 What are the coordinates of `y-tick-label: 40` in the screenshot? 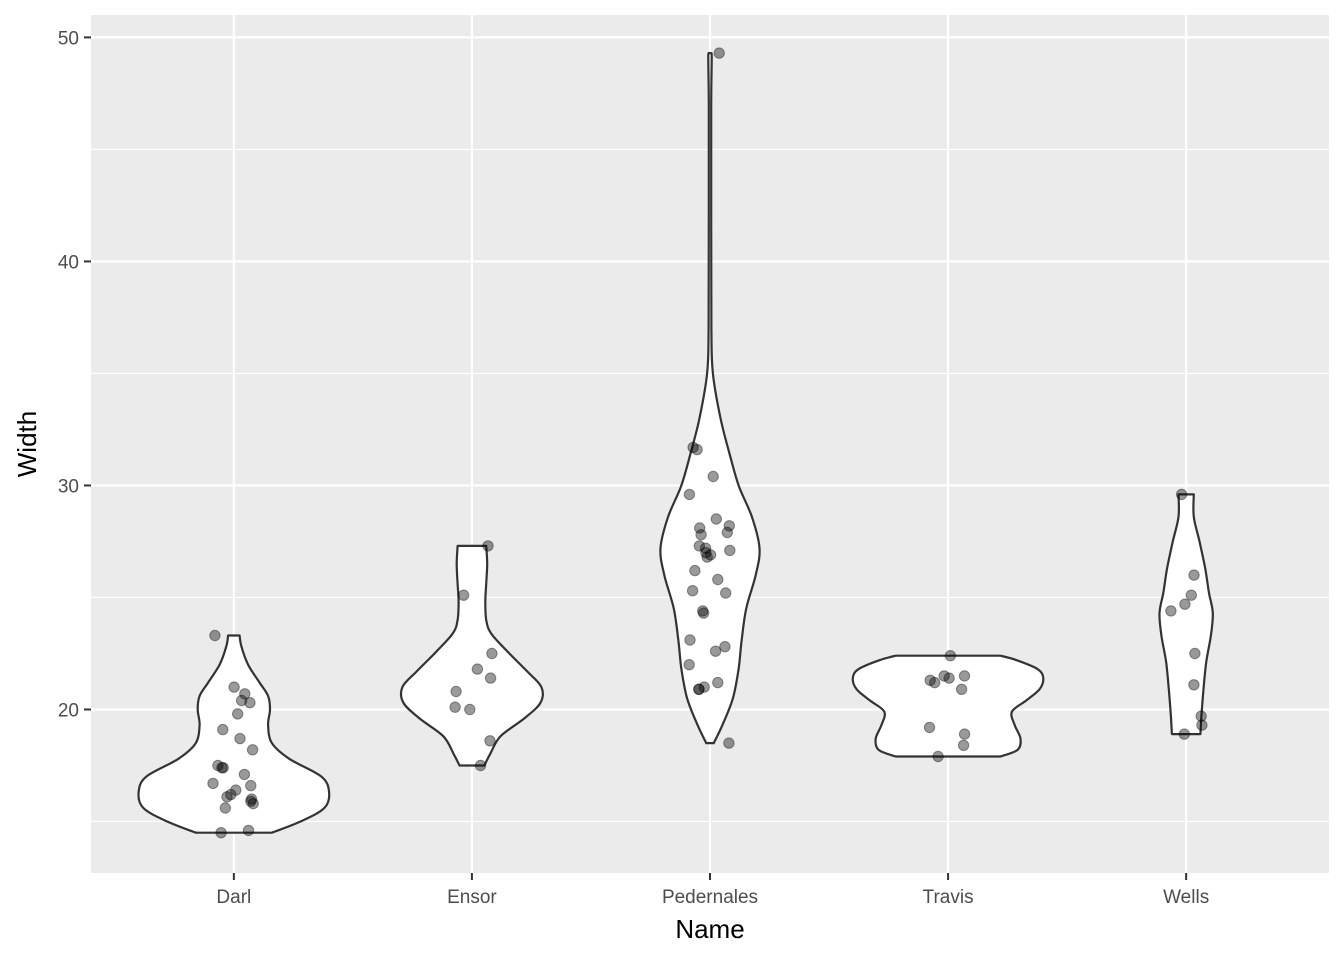 It's located at (68, 262).